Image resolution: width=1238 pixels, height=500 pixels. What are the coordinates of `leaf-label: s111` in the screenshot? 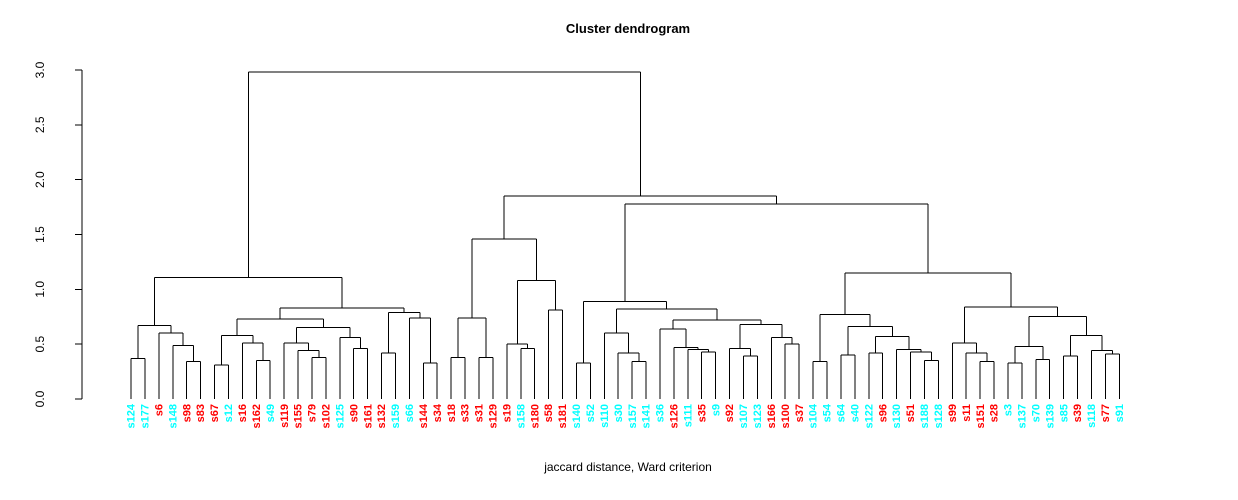 It's located at (688, 415).